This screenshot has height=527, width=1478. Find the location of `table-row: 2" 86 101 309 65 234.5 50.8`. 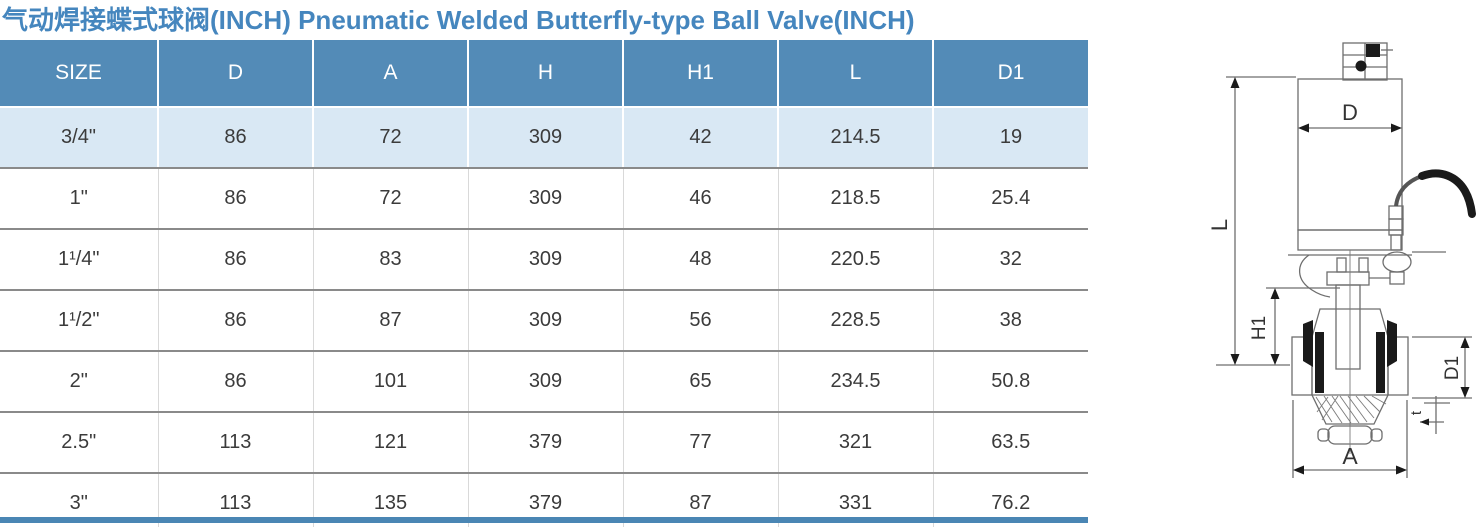

table-row: 2" 86 101 309 65 234.5 50.8 is located at coordinates (544, 382).